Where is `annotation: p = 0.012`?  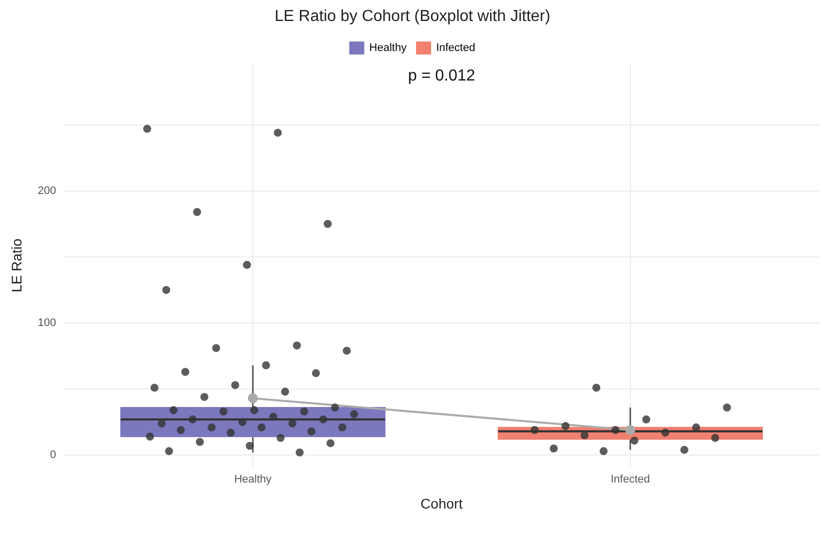
annotation: p = 0.012 is located at coordinates (442, 75).